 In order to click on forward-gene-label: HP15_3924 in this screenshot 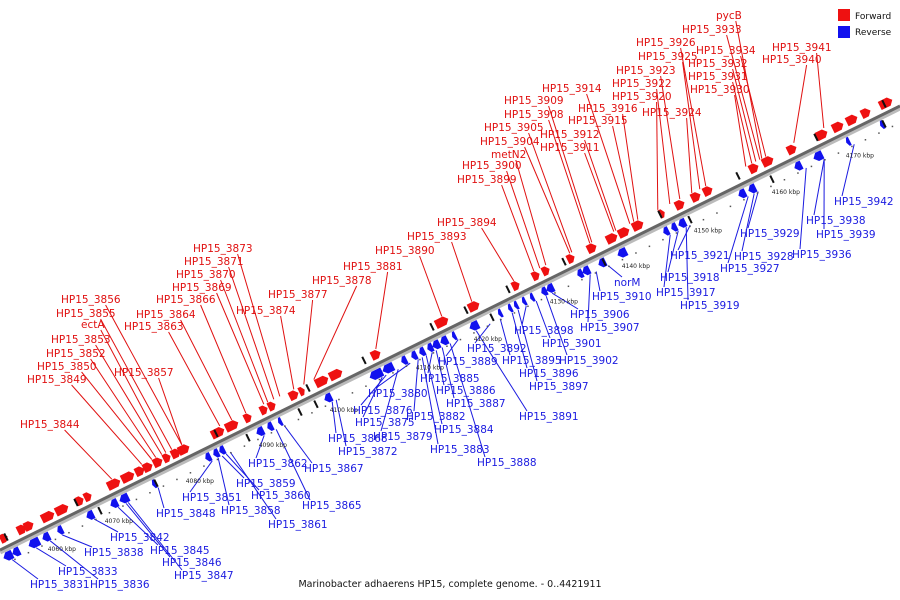, I will do `click(672, 113)`.